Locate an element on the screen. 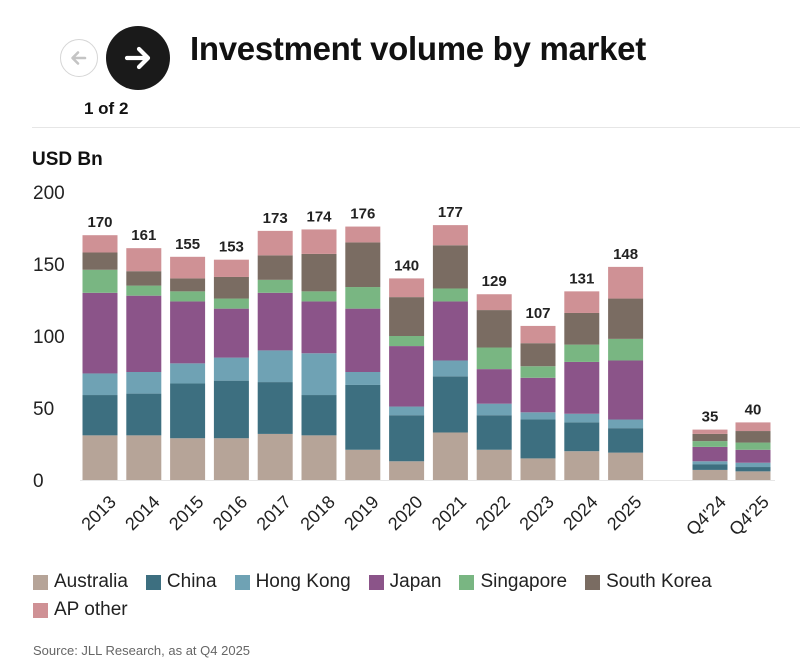  x-tick-label: 2015 is located at coordinates (186, 513).